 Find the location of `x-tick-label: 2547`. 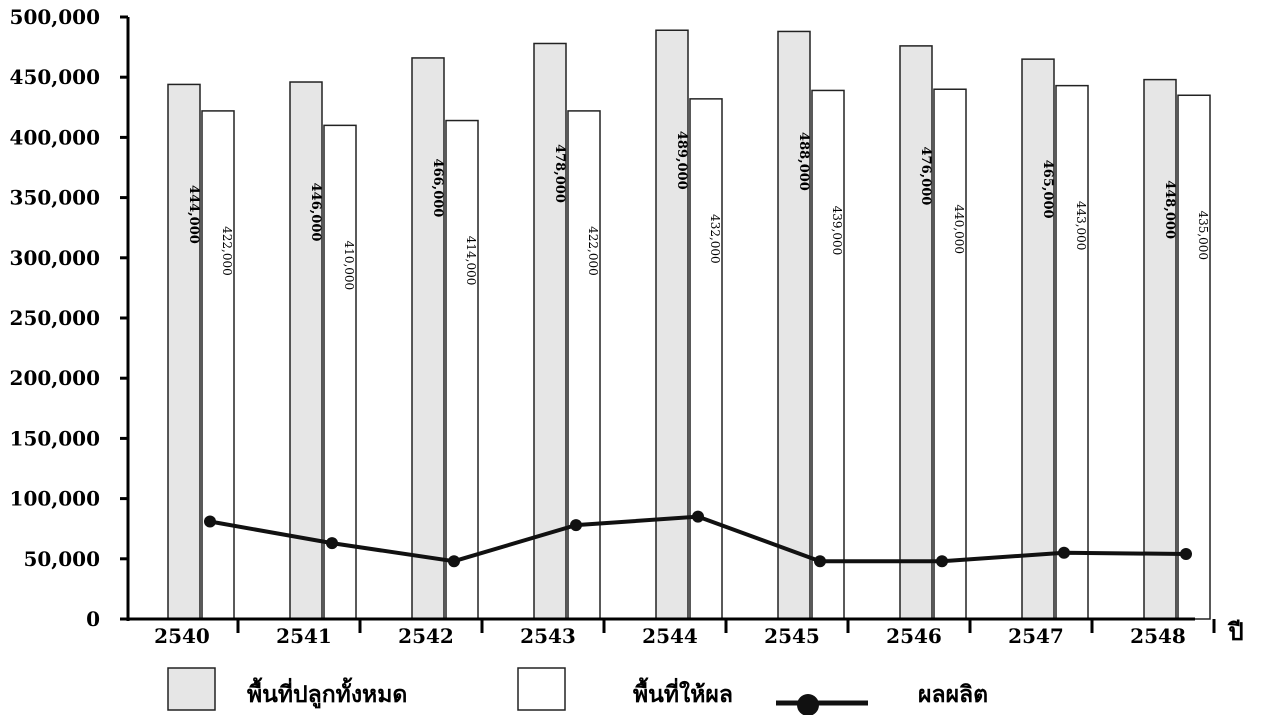

x-tick-label: 2547 is located at coordinates (1036, 636).